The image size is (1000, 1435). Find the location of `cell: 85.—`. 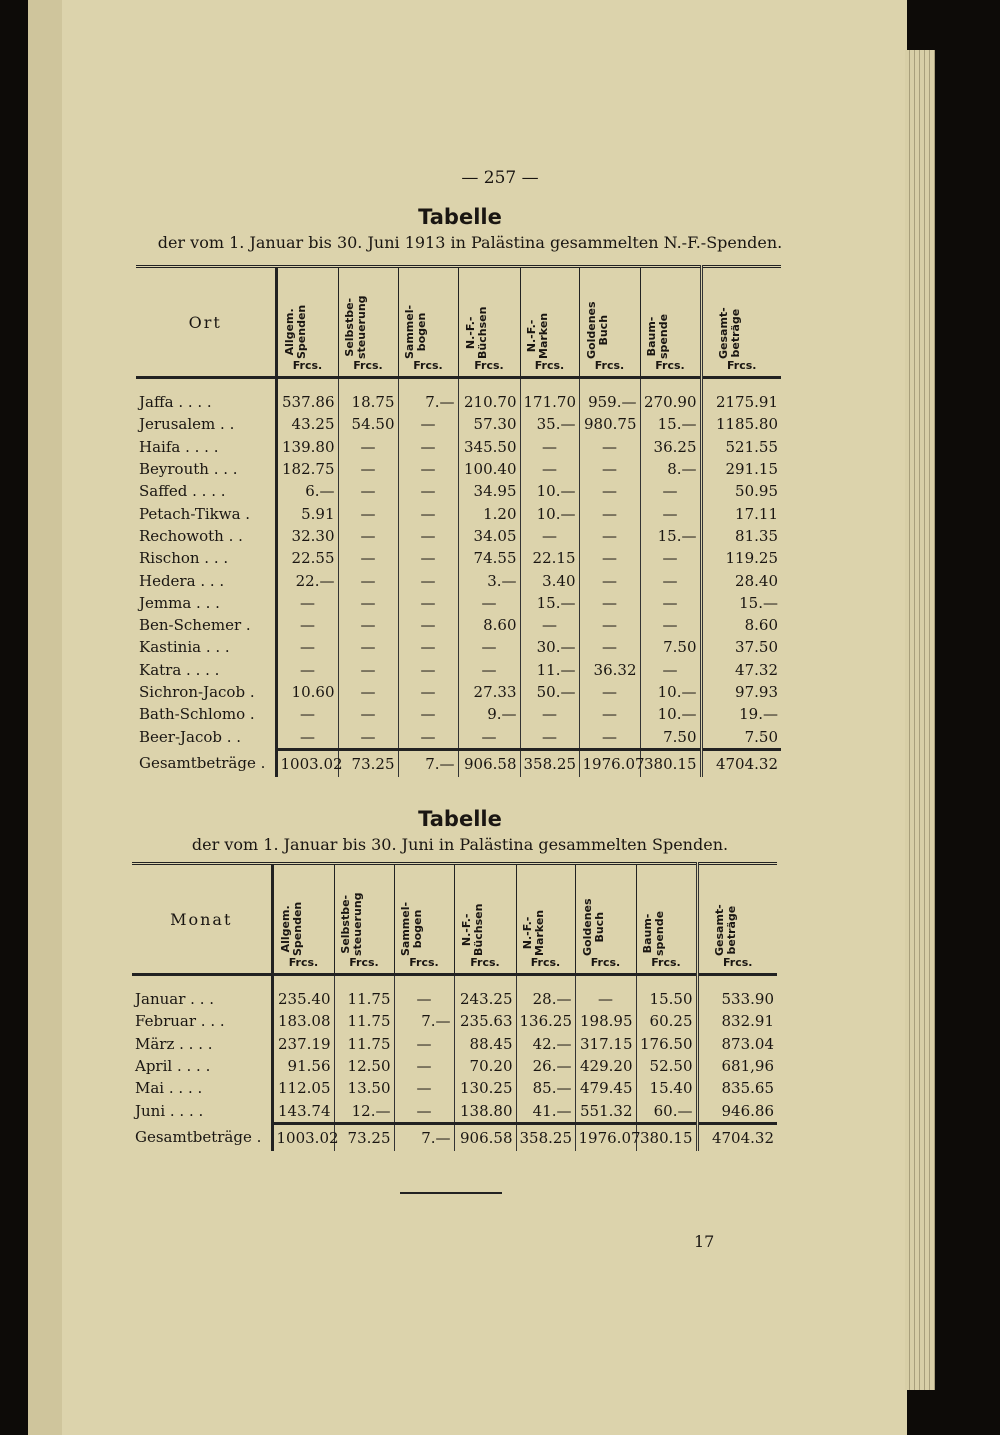

cell: 85.— is located at coordinates (545, 1088).